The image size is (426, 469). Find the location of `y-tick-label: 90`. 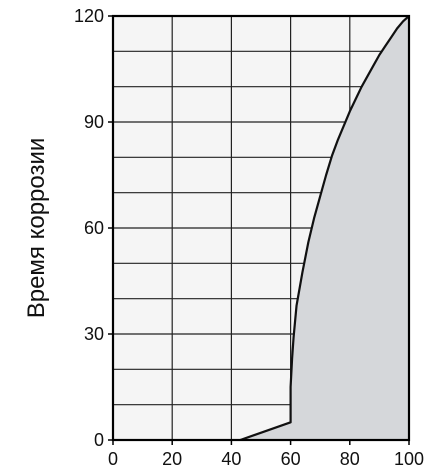

y-tick-label: 90 is located at coordinates (94, 122).